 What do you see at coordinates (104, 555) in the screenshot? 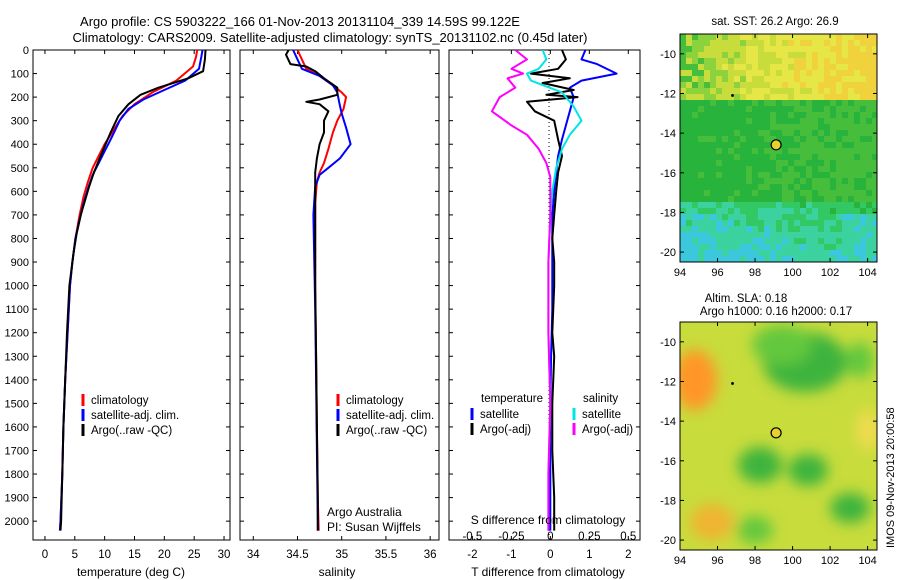
I see `x-tick-label: 10` at bounding box center [104, 555].